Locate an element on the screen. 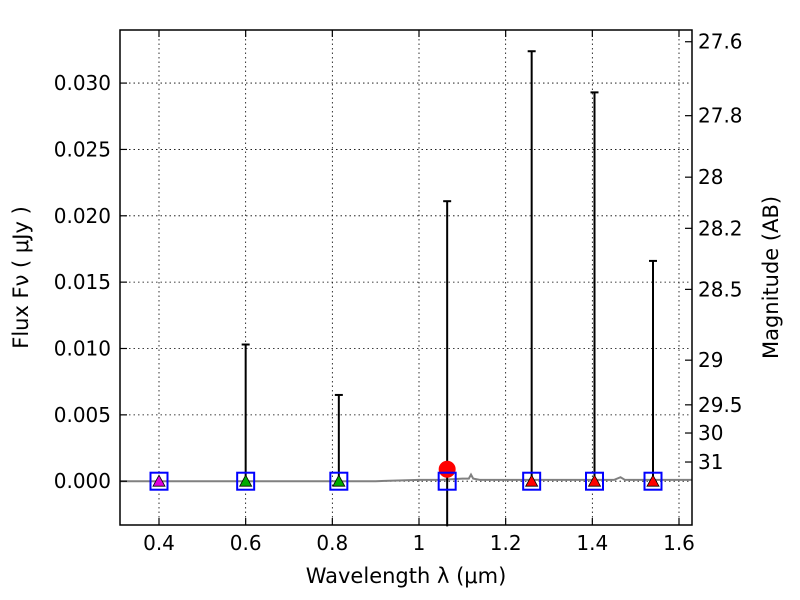 The width and height of the screenshot is (800, 600). magnitude-axis-ticks: 27.6 27.8 28 28.2 28.5 29 29.5 30 31 is located at coordinates (714, 252).